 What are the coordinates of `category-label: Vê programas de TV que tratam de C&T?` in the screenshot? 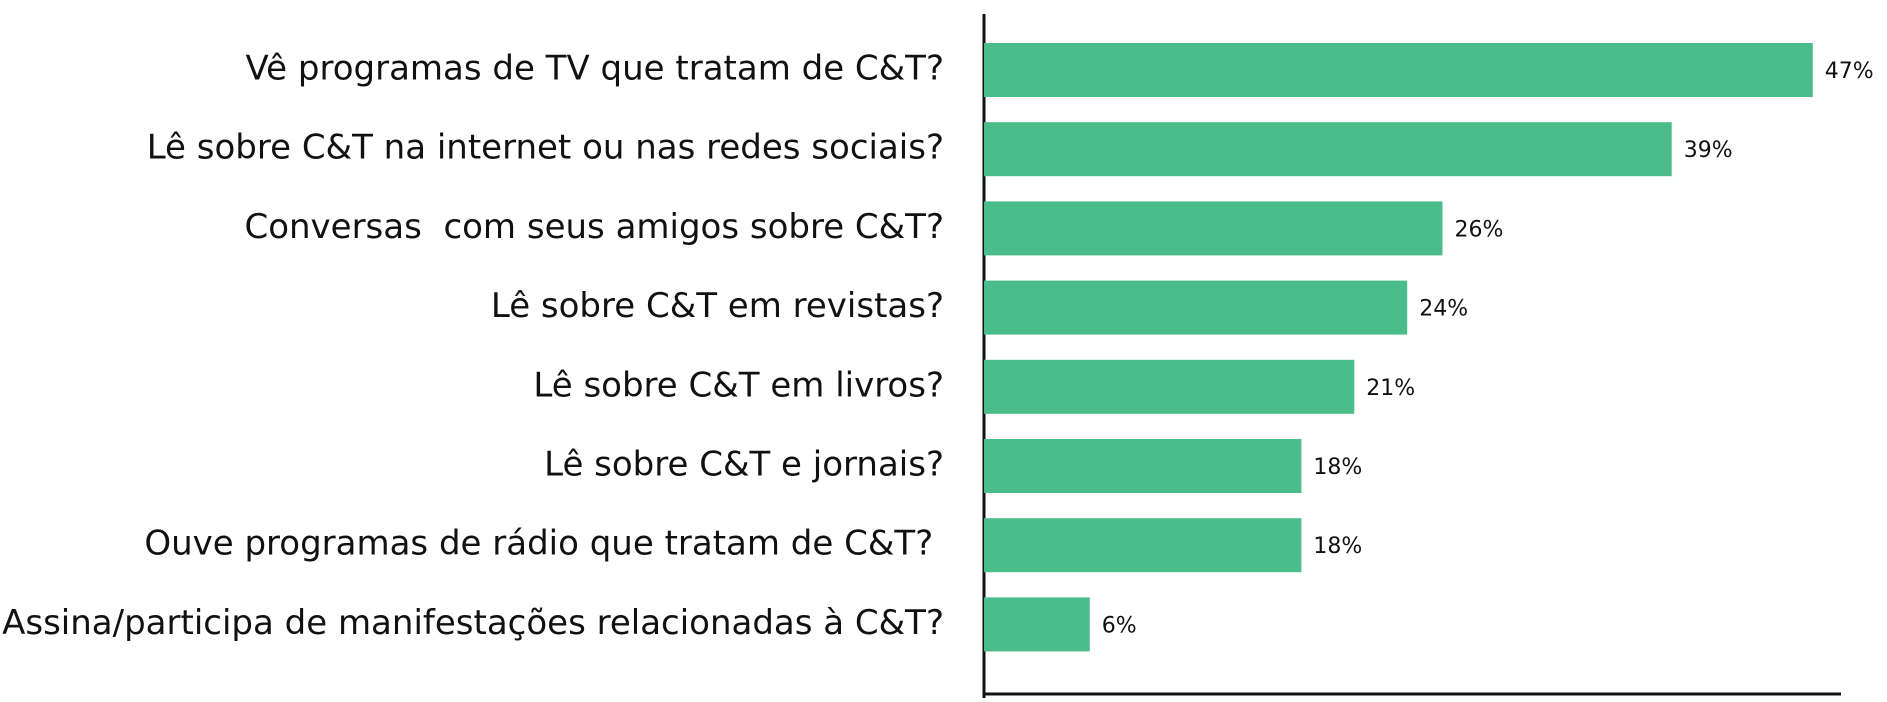 It's located at (595, 69).